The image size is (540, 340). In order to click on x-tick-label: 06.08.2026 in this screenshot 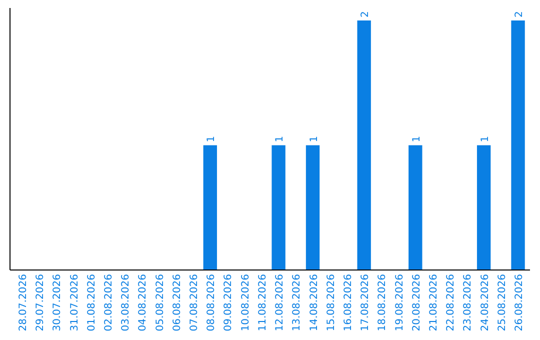, I will do `click(177, 303)`.